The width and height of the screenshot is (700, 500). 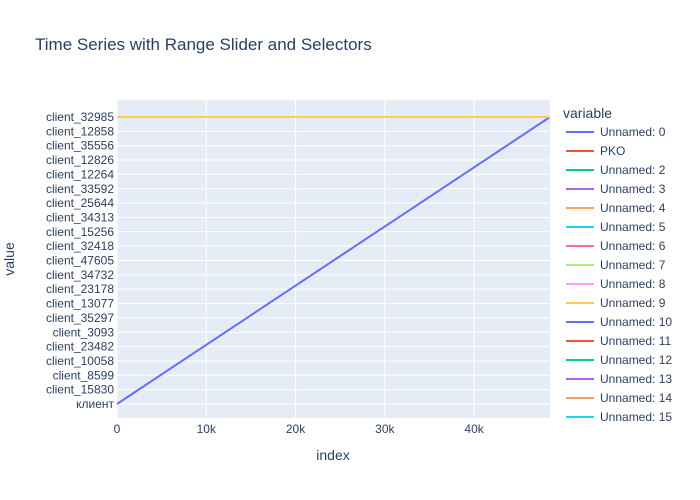 I want to click on legend-item: Unnamed: 8, so click(x=616, y=284).